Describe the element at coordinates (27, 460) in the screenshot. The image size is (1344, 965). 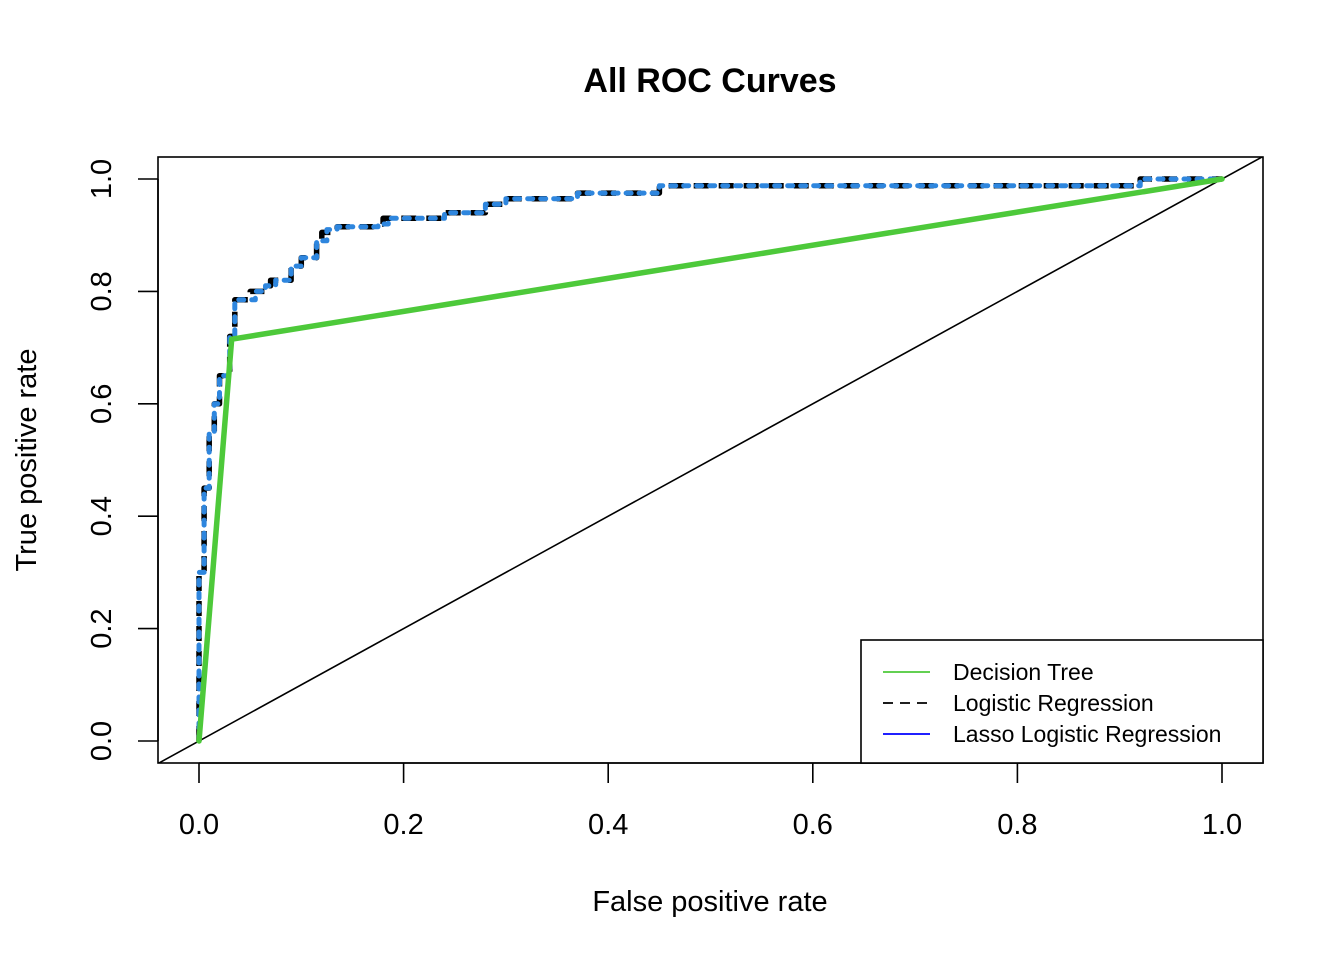
I see `y-axis-label: True positive rate` at that location.